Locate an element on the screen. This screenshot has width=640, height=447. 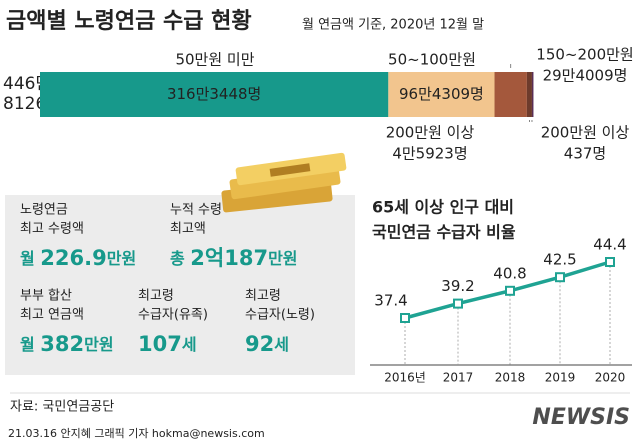
stat-value: 92세 is located at coordinates (267, 344).